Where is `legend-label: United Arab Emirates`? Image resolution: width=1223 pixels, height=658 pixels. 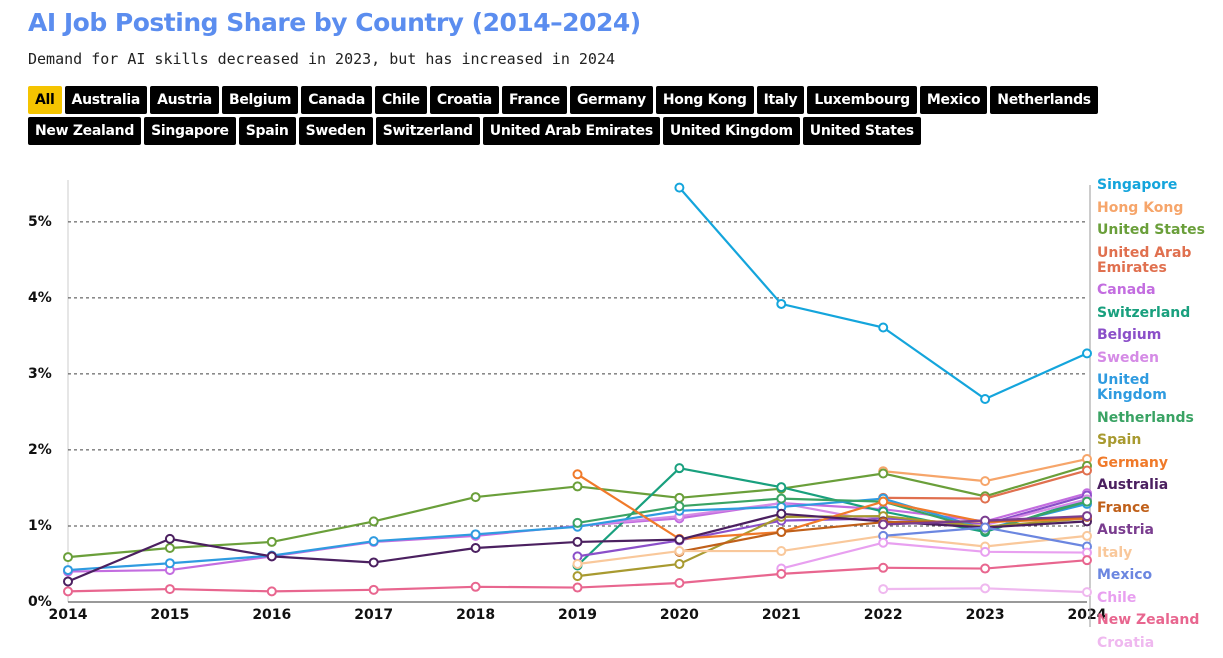
legend-label: United Arab Emirates is located at coordinates (1144, 260).